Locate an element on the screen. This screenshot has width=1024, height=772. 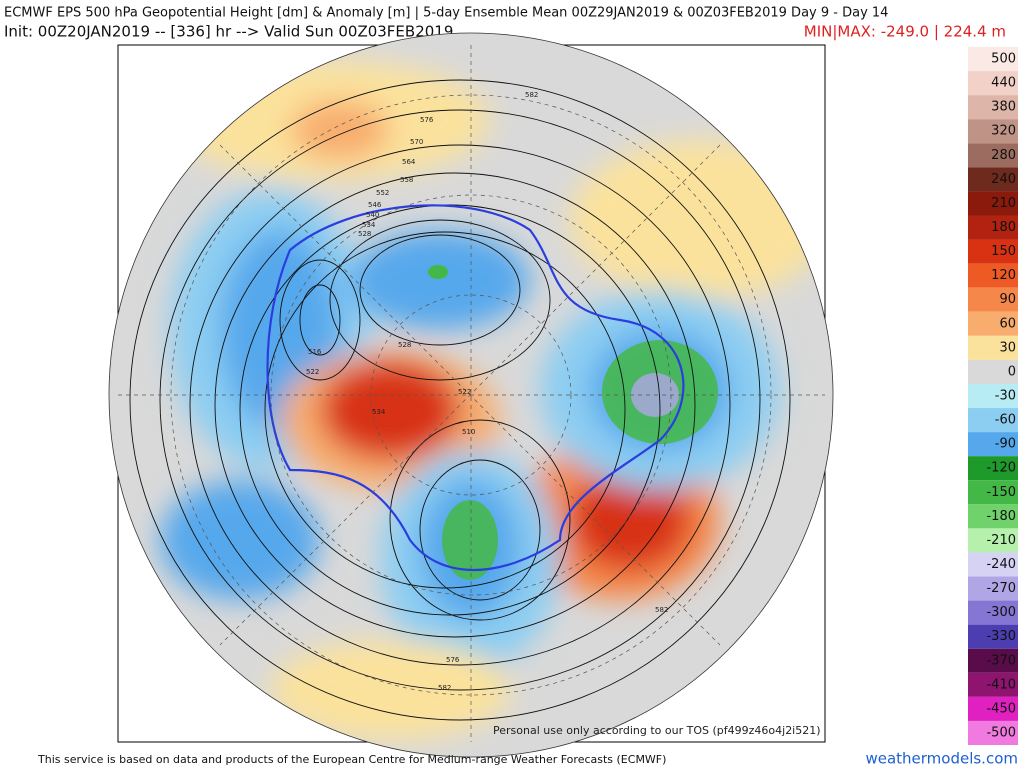
colorbar-label: -30 is located at coordinates (1005, 396).